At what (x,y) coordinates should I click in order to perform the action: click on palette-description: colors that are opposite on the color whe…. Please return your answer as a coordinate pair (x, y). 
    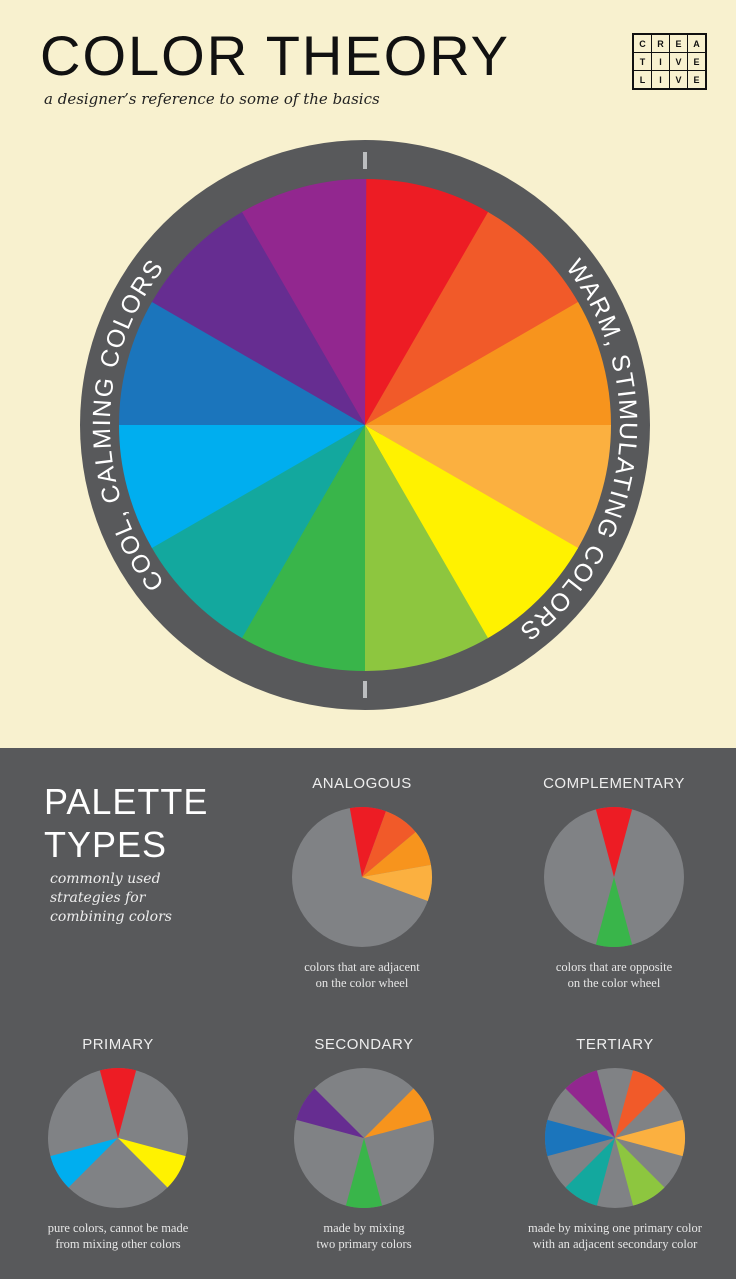
    Looking at the image, I should click on (610, 975).